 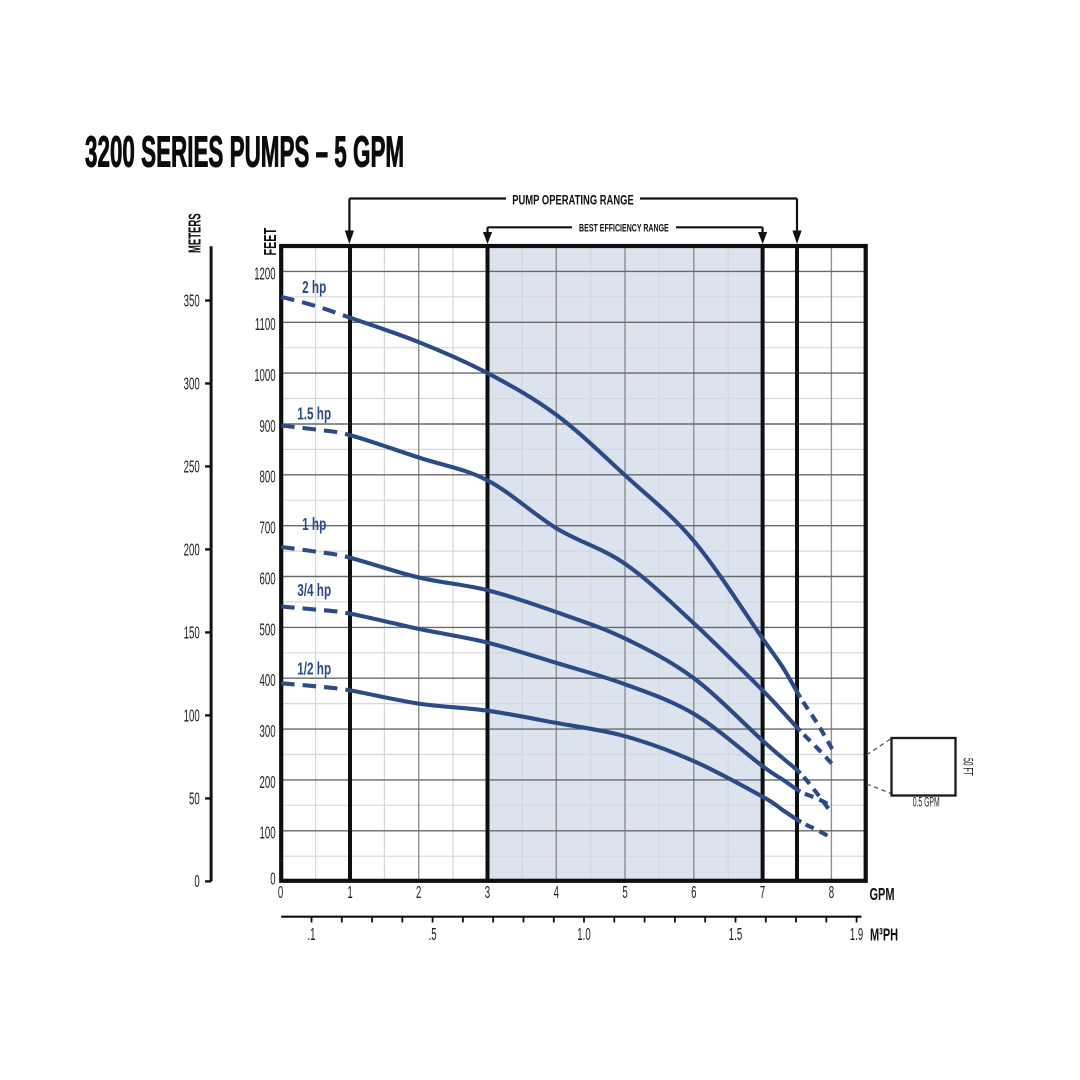 What do you see at coordinates (418, 892) in the screenshot?
I see `svg-text: 2` at bounding box center [418, 892].